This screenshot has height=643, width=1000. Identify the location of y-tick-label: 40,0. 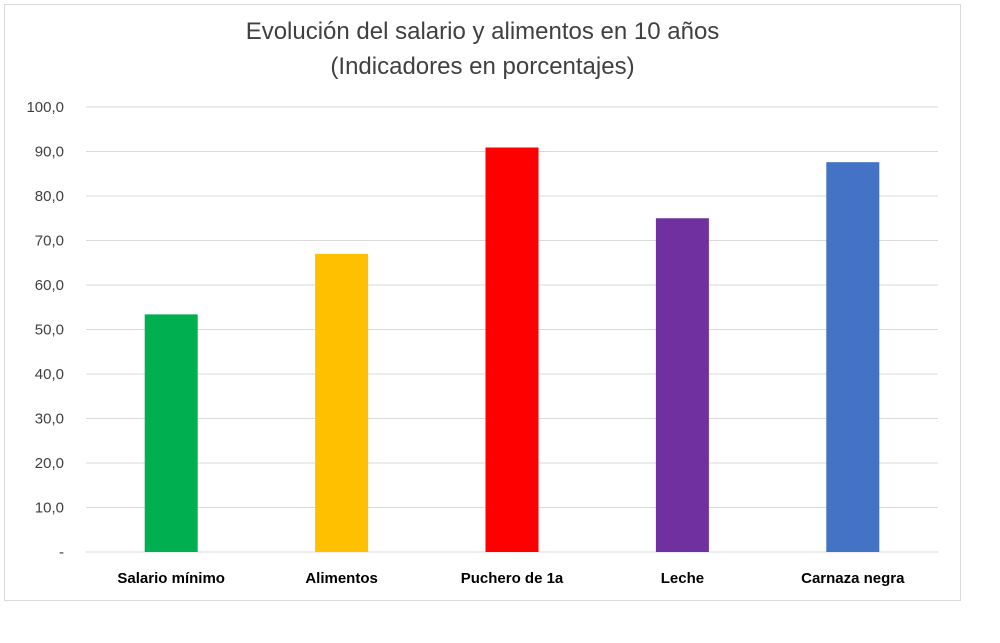
(49, 374).